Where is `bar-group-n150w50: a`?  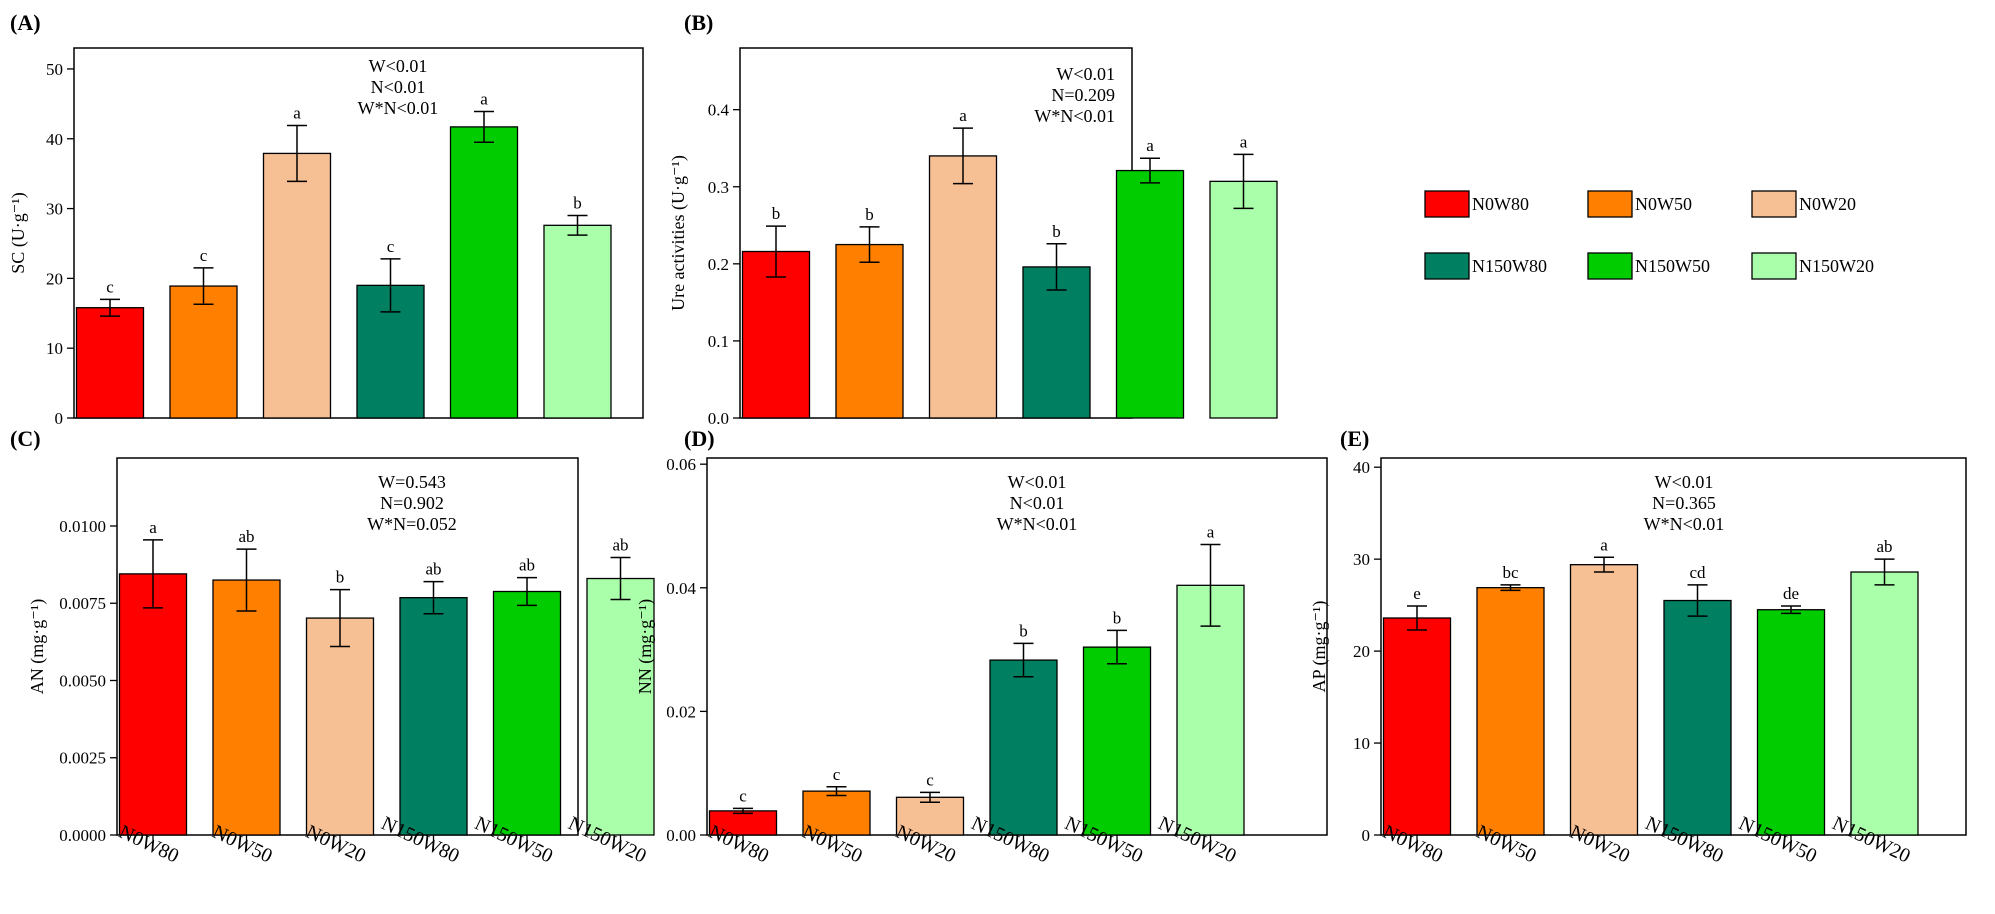
bar-group-n150w50: a is located at coordinates (484, 254).